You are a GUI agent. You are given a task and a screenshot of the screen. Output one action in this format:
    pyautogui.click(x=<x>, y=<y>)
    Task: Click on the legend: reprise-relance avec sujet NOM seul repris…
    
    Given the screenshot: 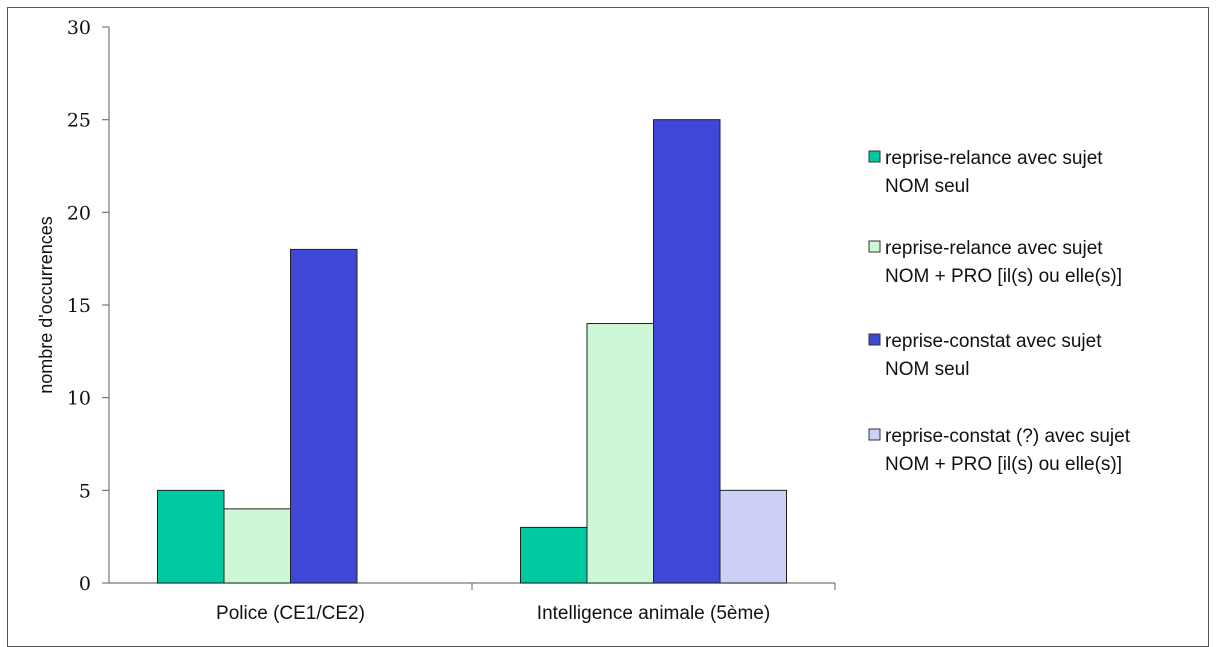 What is the action you would take?
    pyautogui.click(x=999, y=311)
    